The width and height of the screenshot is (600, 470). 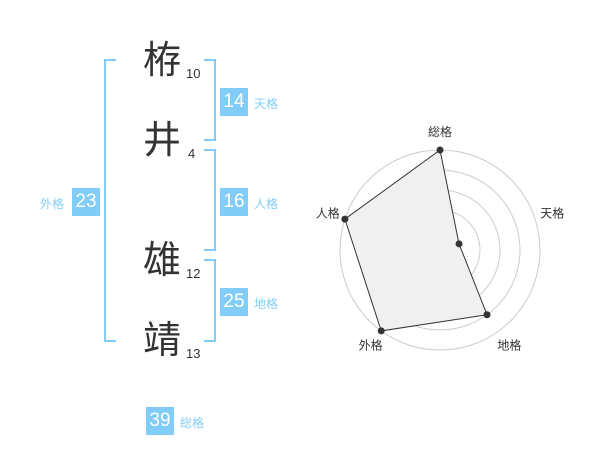 I want to click on axis-label-4: 人格, so click(x=328, y=213).